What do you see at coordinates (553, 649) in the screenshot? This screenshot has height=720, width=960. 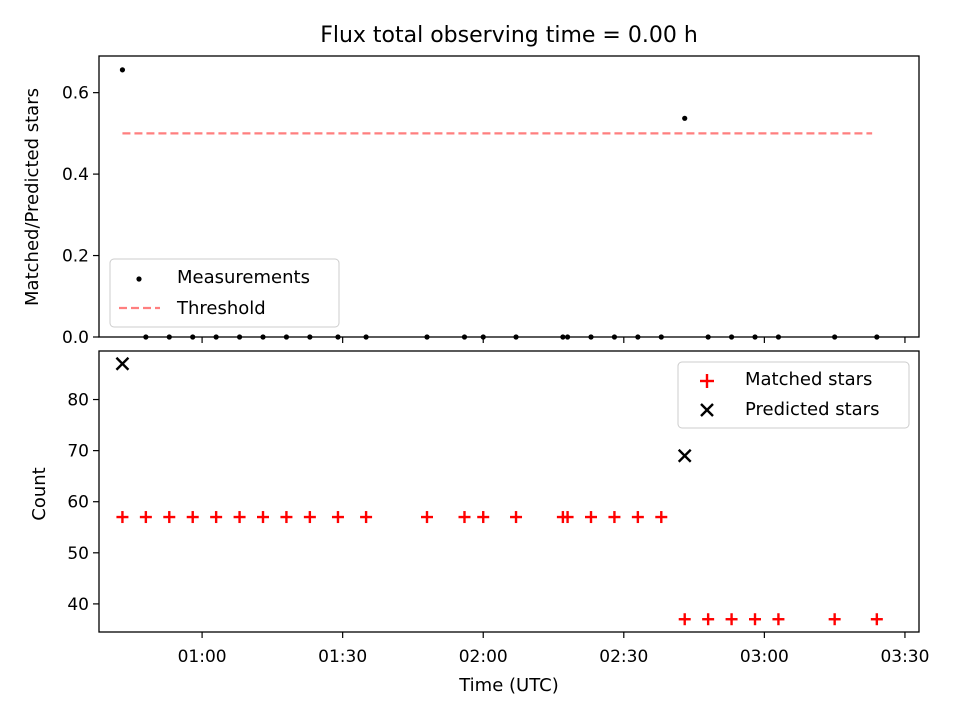 I see `count-x-ticks: 01:00 01:30 02:00 02:30 03:00 03:30` at bounding box center [553, 649].